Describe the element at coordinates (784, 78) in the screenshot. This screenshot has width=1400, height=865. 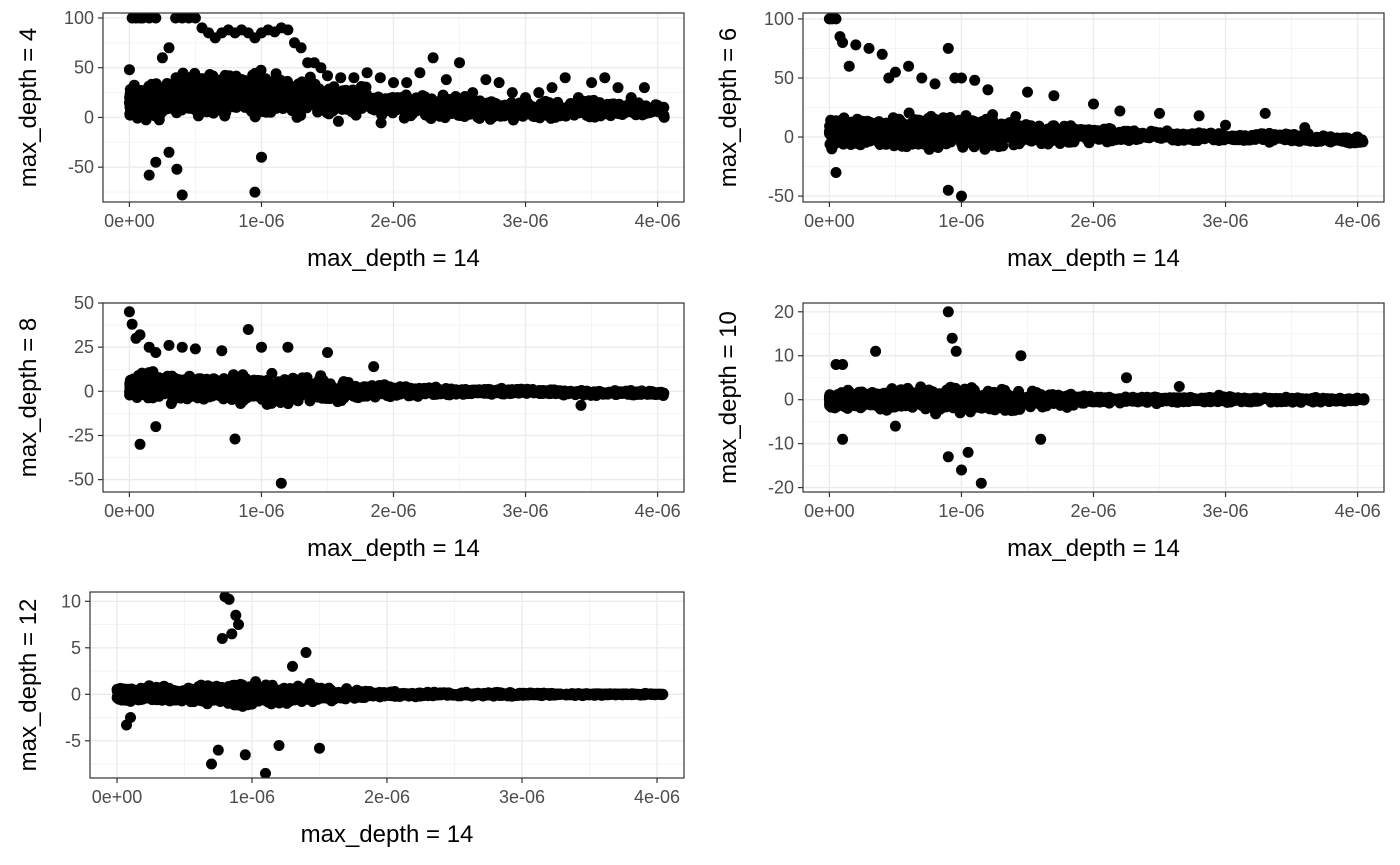
I see `y-tick-label: 50` at that location.